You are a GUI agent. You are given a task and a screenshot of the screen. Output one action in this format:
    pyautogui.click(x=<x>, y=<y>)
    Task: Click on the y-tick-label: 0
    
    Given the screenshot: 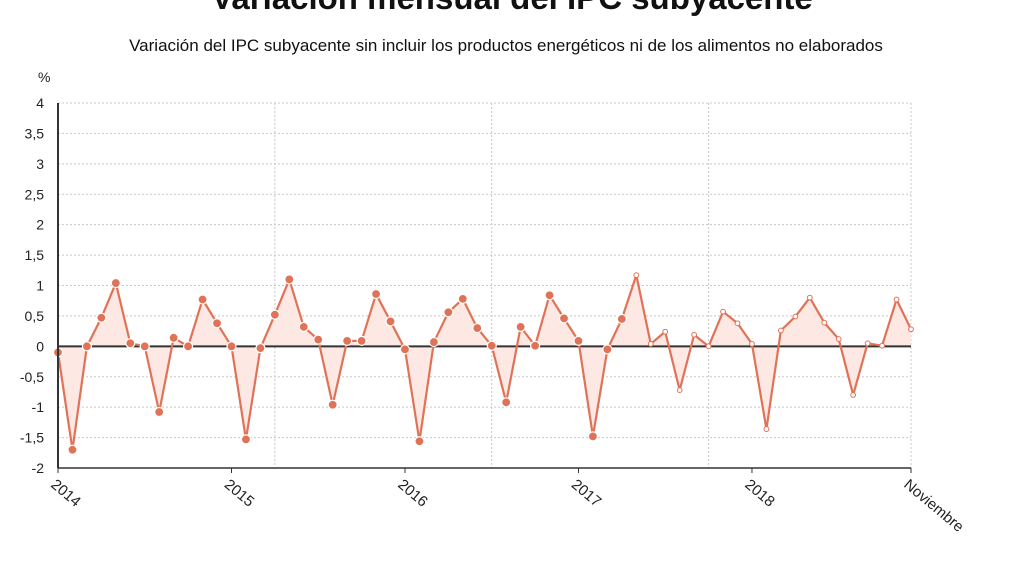 What is the action you would take?
    pyautogui.click(x=40, y=346)
    